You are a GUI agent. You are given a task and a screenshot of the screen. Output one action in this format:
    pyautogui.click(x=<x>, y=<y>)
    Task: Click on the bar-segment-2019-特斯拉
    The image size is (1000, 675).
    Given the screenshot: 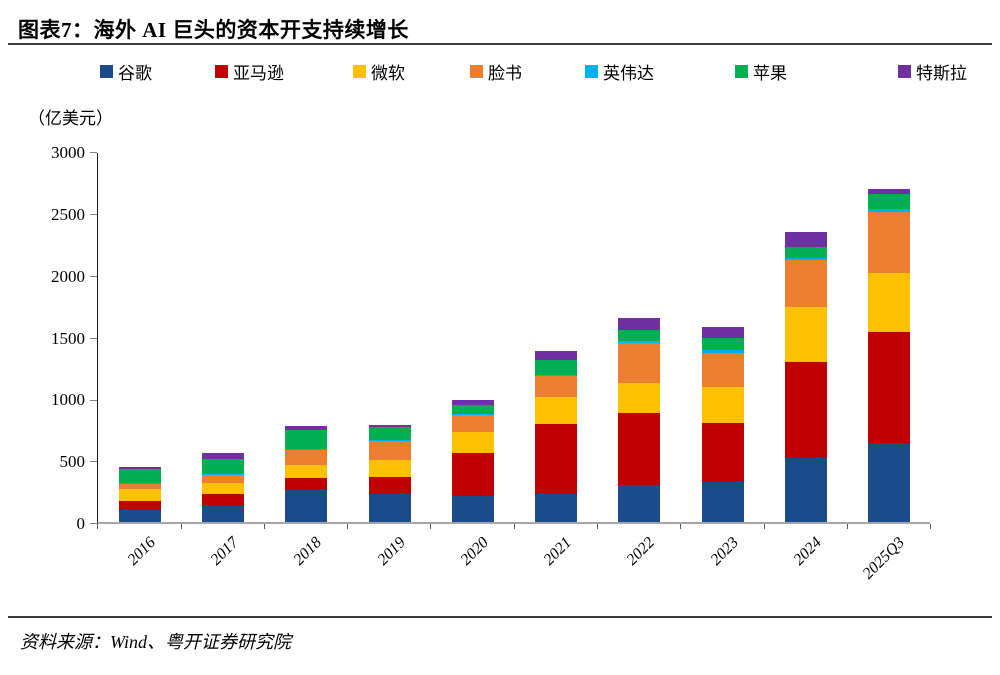 What is the action you would take?
    pyautogui.click(x=389, y=426)
    